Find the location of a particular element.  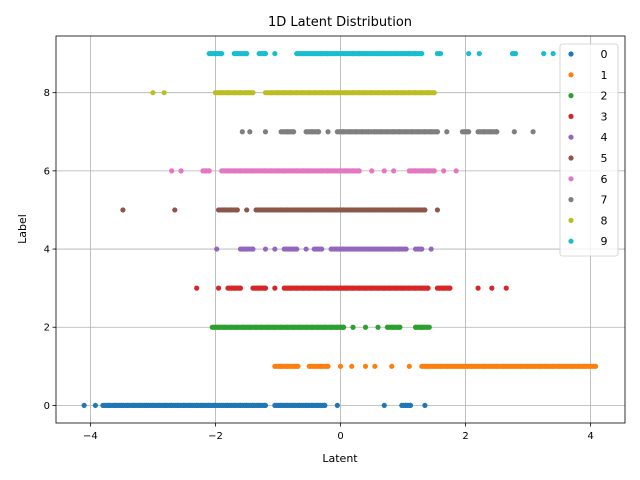

legend-label: 2 is located at coordinates (604, 96).